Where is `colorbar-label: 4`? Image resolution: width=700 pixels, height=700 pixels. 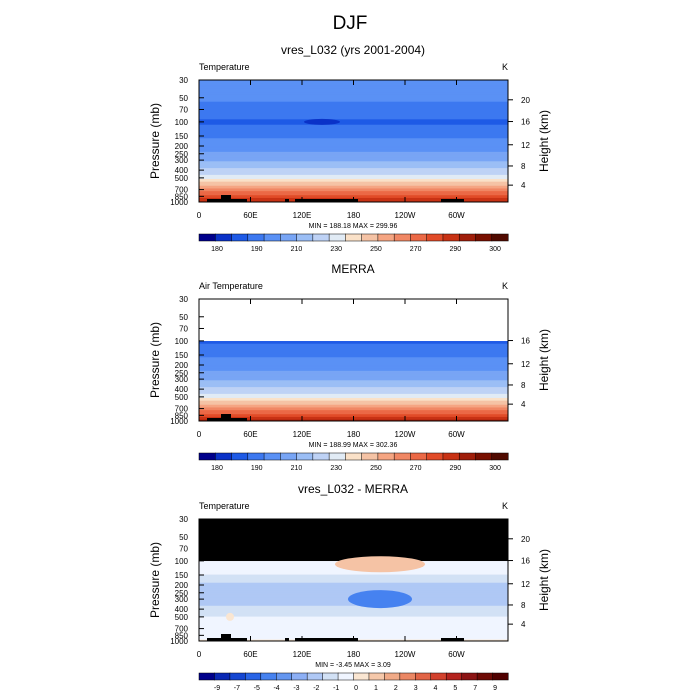
colorbar-label: 4 is located at coordinates (436, 688).